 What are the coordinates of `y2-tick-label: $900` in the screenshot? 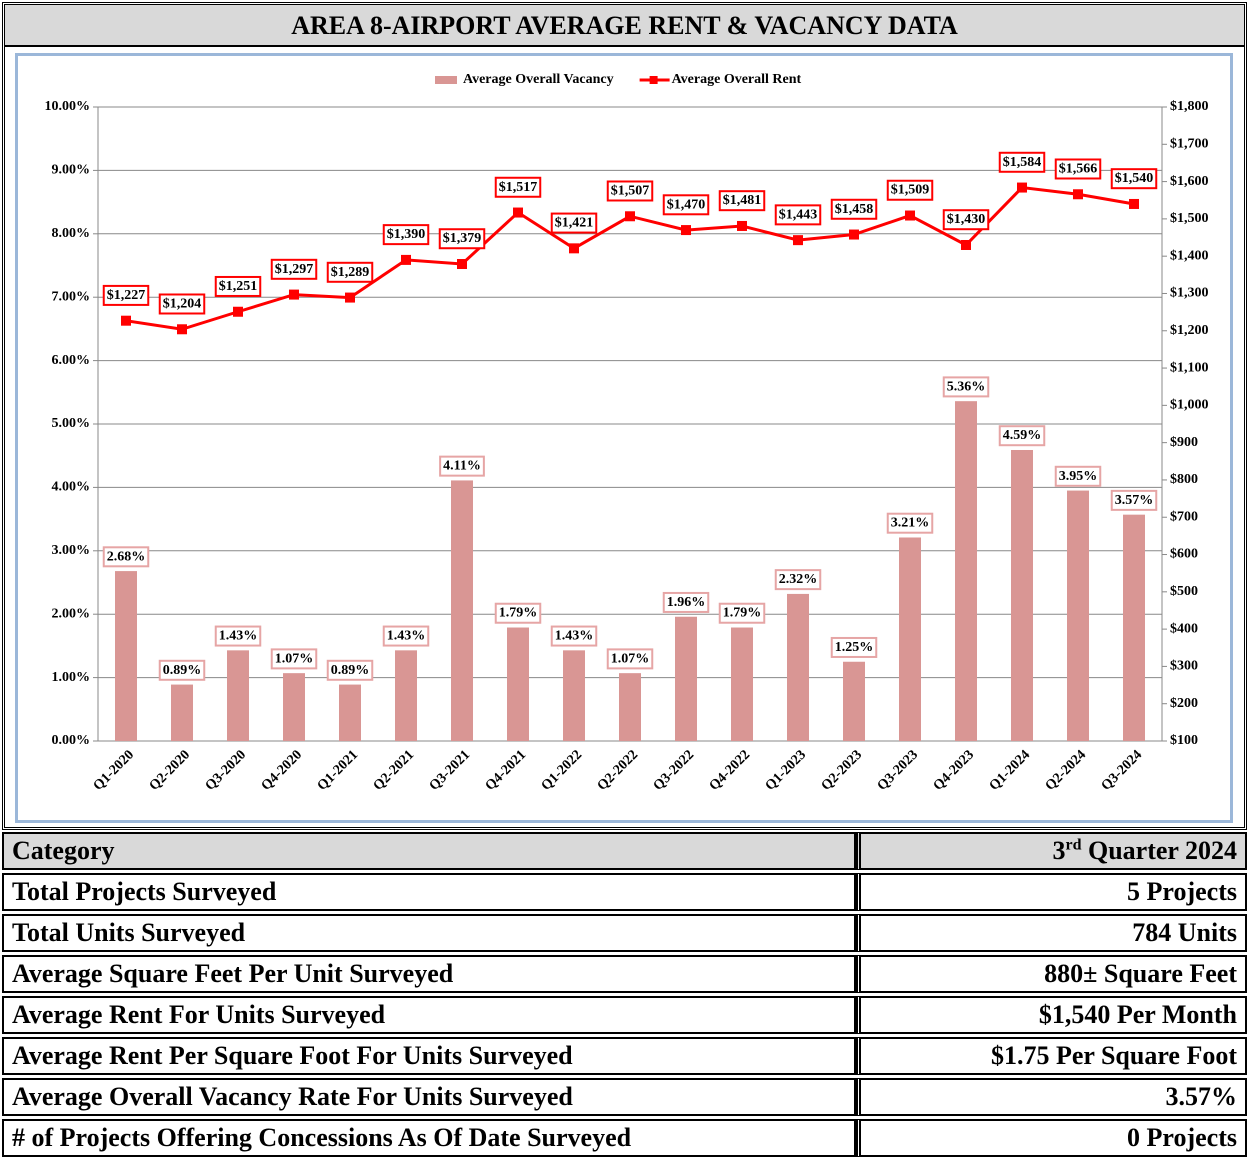 It's located at (1184, 442).